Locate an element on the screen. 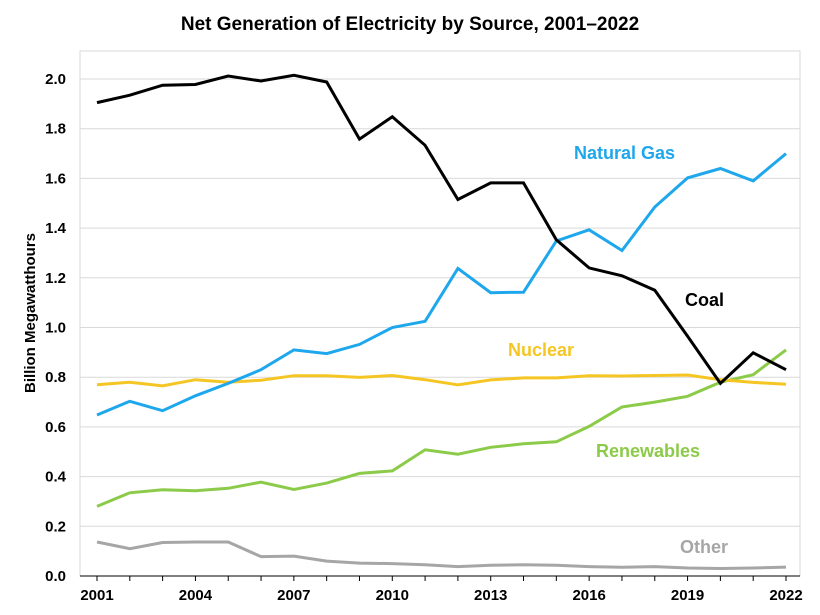 The image size is (820, 615). y-tick-label: 0.6 is located at coordinates (55, 427).